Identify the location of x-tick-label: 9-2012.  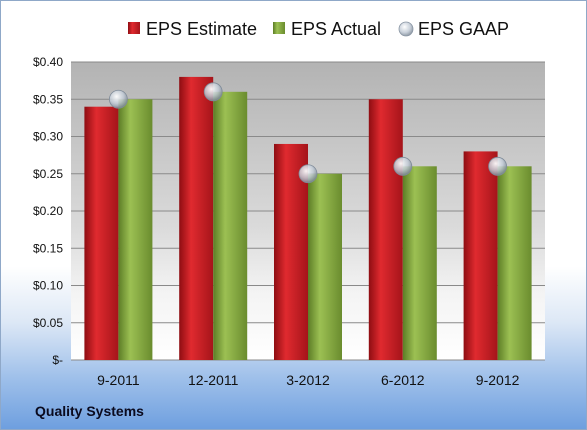
(498, 380).